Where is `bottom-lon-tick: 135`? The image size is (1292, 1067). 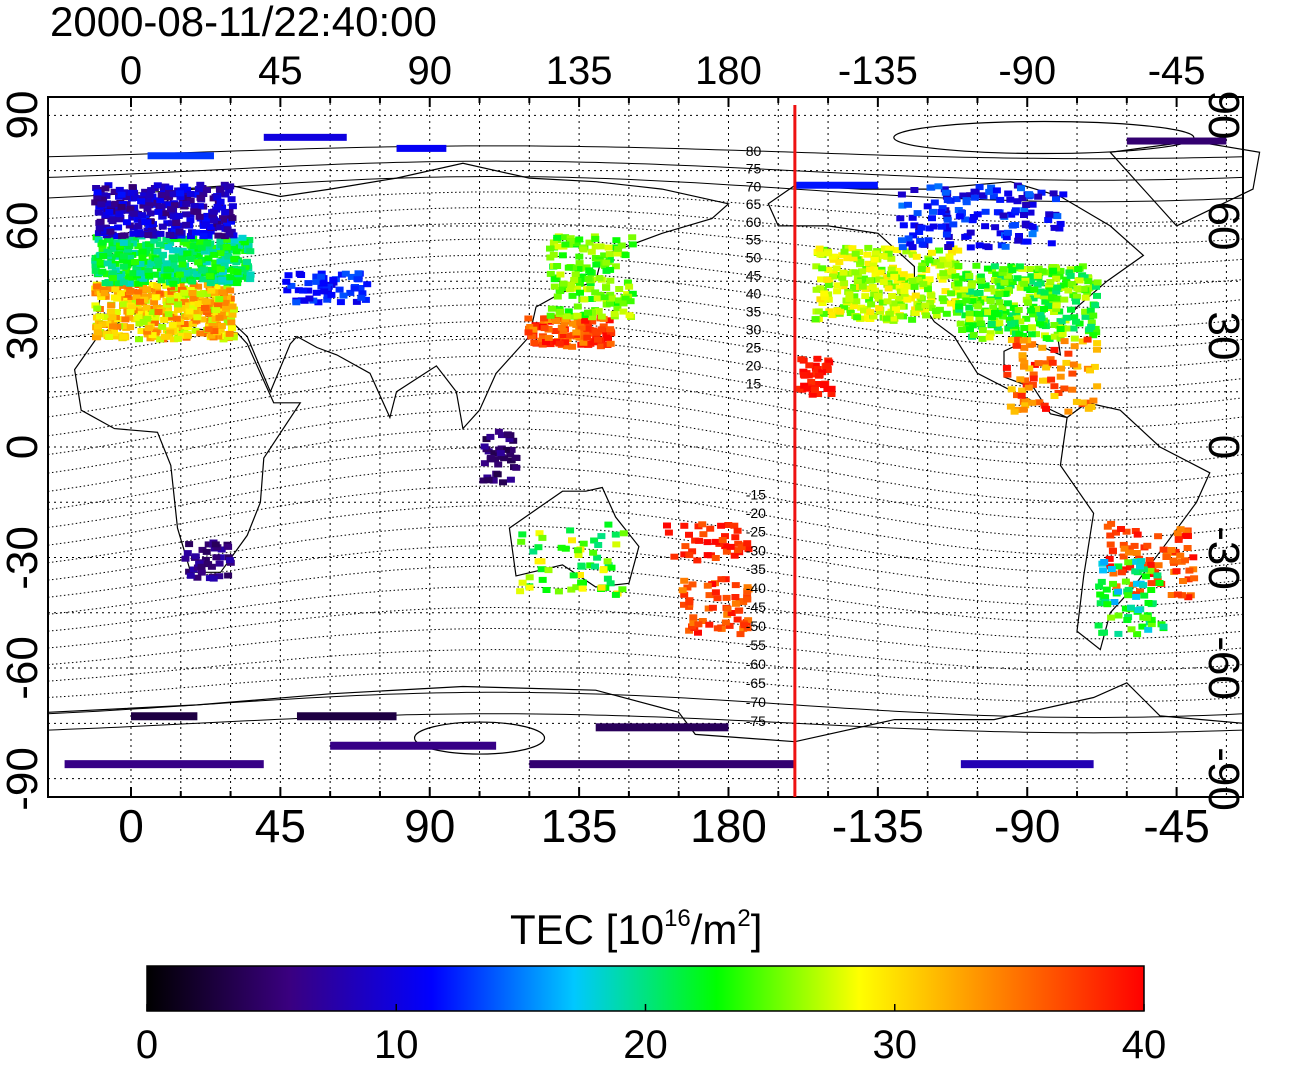 bottom-lon-tick: 135 is located at coordinates (579, 826).